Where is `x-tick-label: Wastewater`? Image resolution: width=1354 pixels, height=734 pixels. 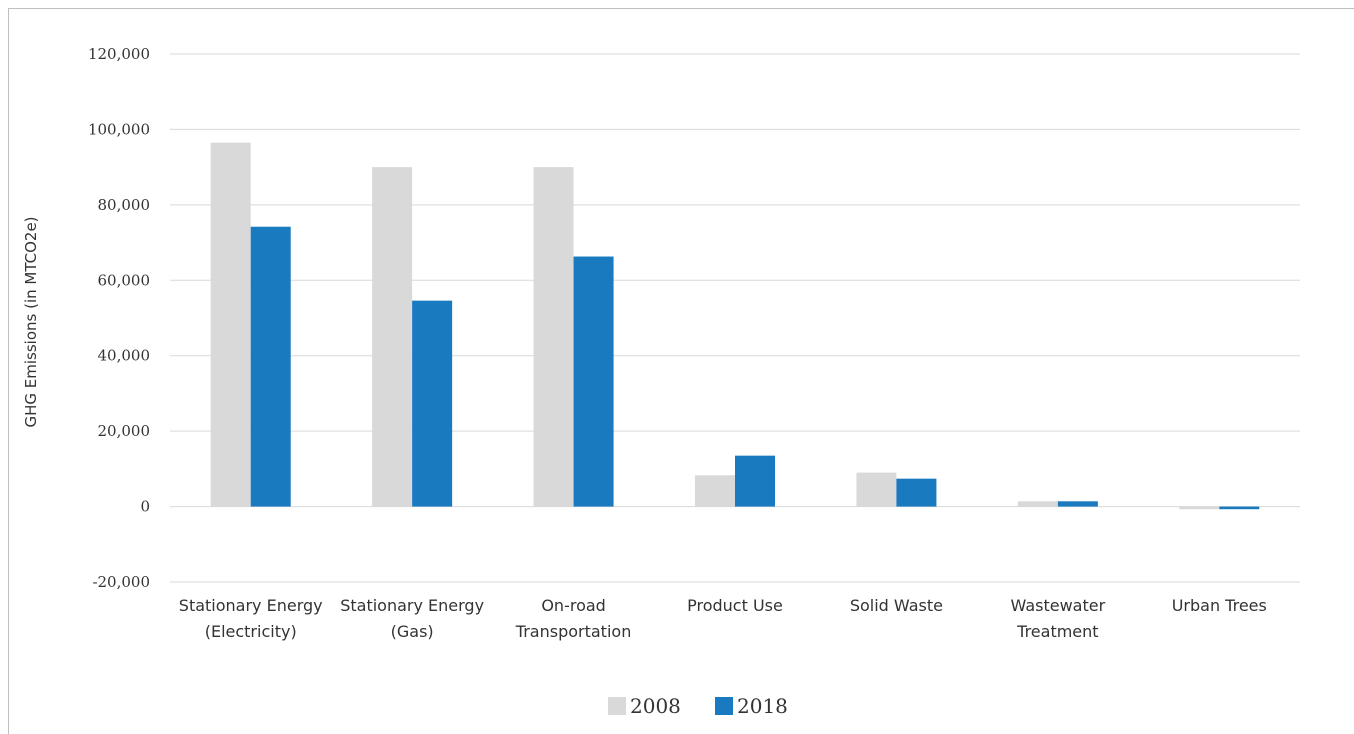 x-tick-label: Wastewater is located at coordinates (1058, 605).